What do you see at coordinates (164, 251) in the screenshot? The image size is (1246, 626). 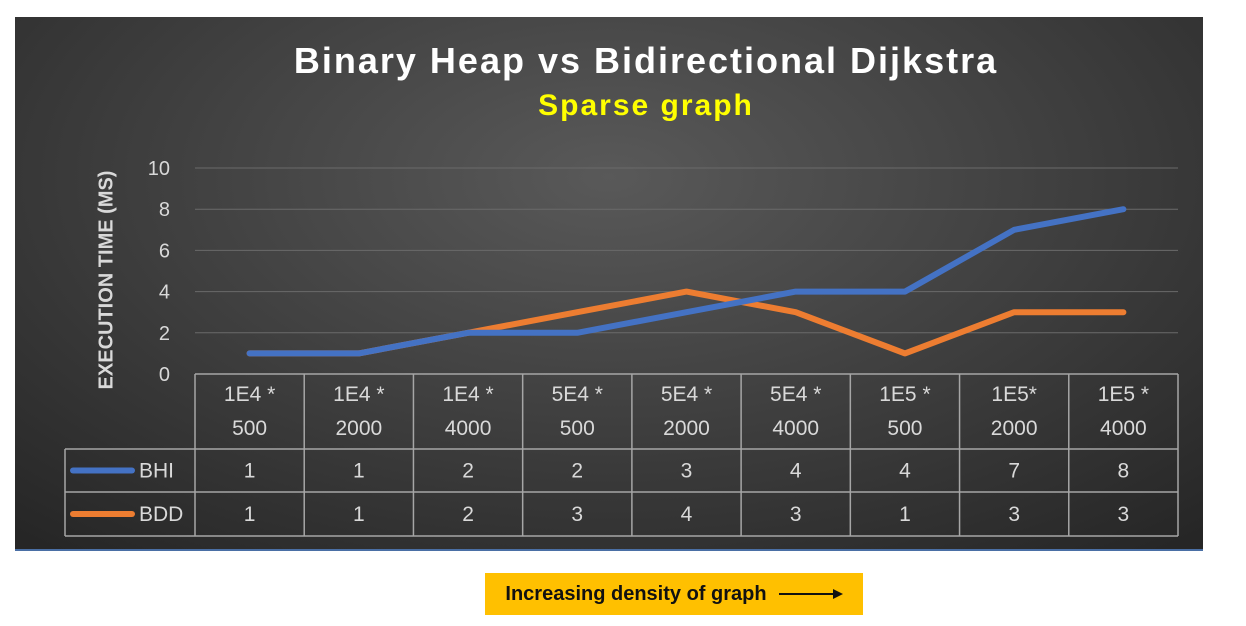 I see `y-tick-label: 6` at bounding box center [164, 251].